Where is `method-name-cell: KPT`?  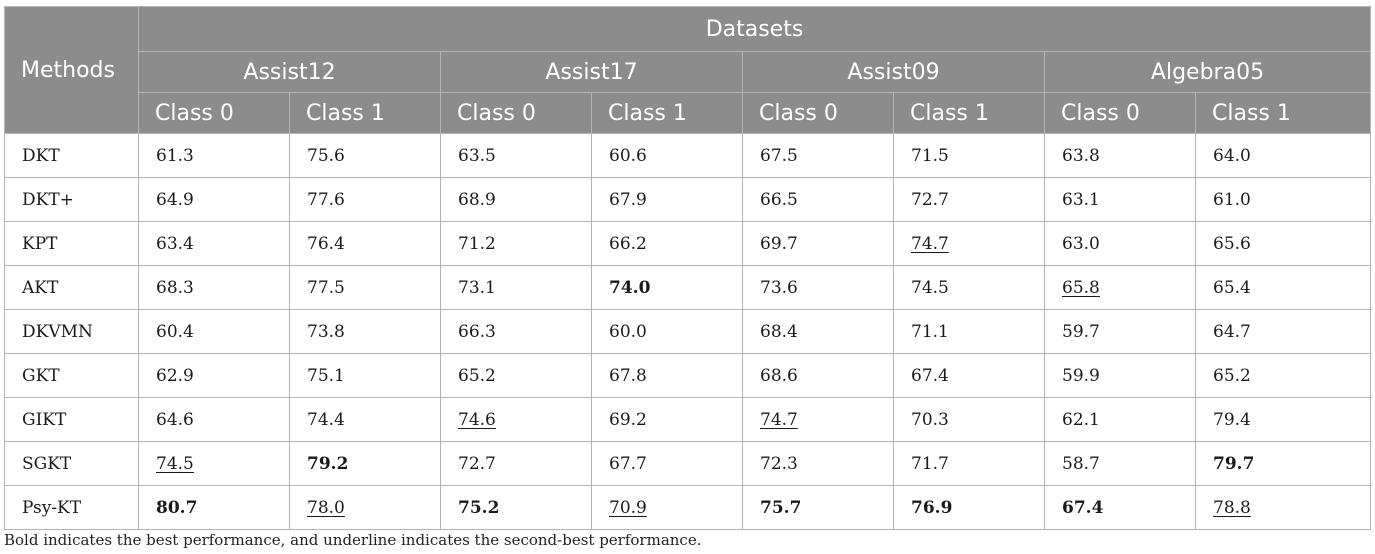
method-name-cell: KPT is located at coordinates (71, 243).